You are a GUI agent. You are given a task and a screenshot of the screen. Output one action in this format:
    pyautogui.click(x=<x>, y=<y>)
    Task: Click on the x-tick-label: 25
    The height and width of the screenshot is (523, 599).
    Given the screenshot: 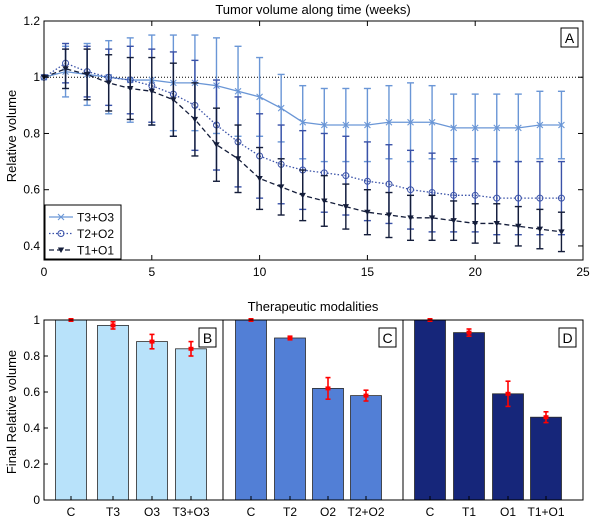 What is the action you would take?
    pyautogui.click(x=583, y=272)
    